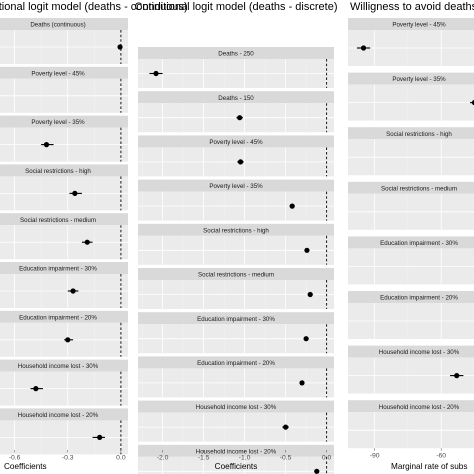 The height and width of the screenshot is (474, 474). I want to click on facet-panel, so click(236, 465).